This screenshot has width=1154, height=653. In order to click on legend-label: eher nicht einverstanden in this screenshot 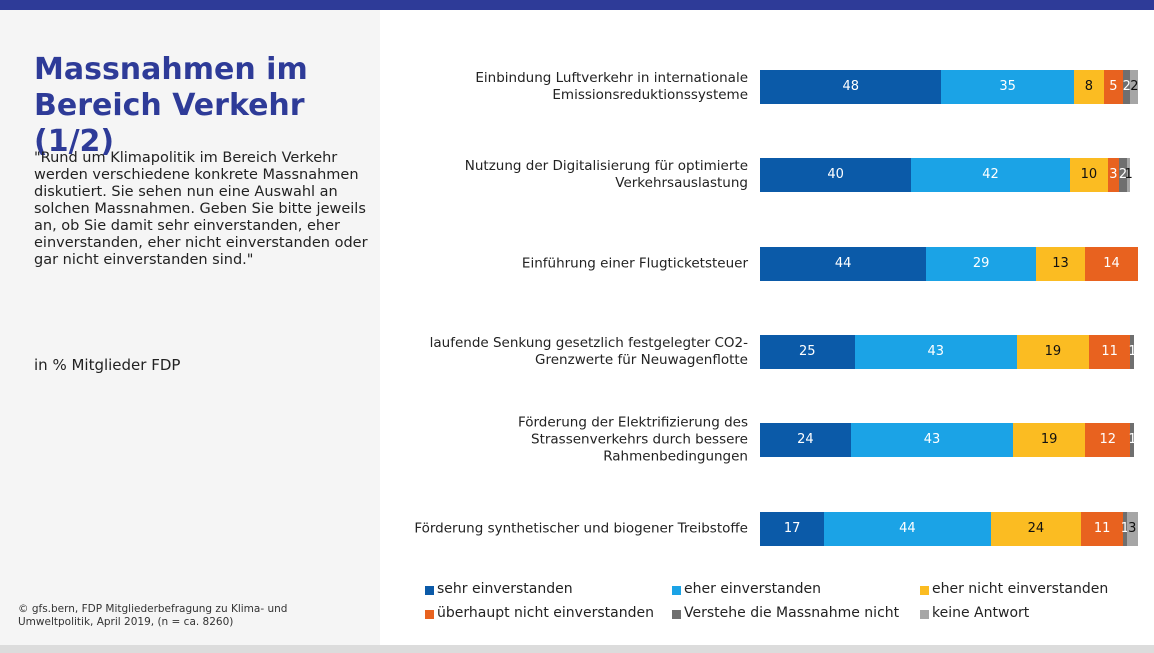, I will do `click(1020, 589)`.